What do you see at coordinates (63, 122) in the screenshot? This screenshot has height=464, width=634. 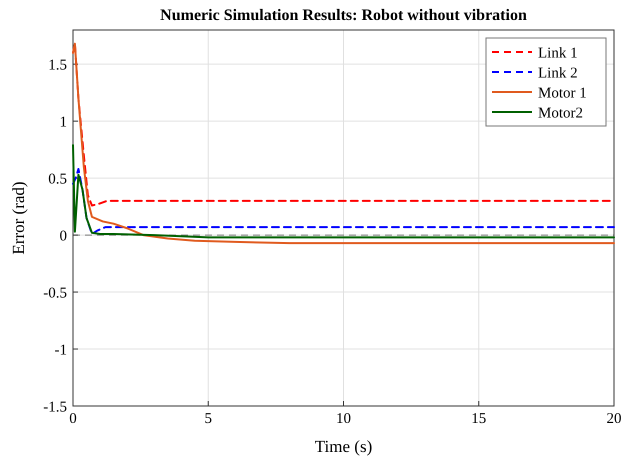 I see `y-tick-label: 1` at bounding box center [63, 122].